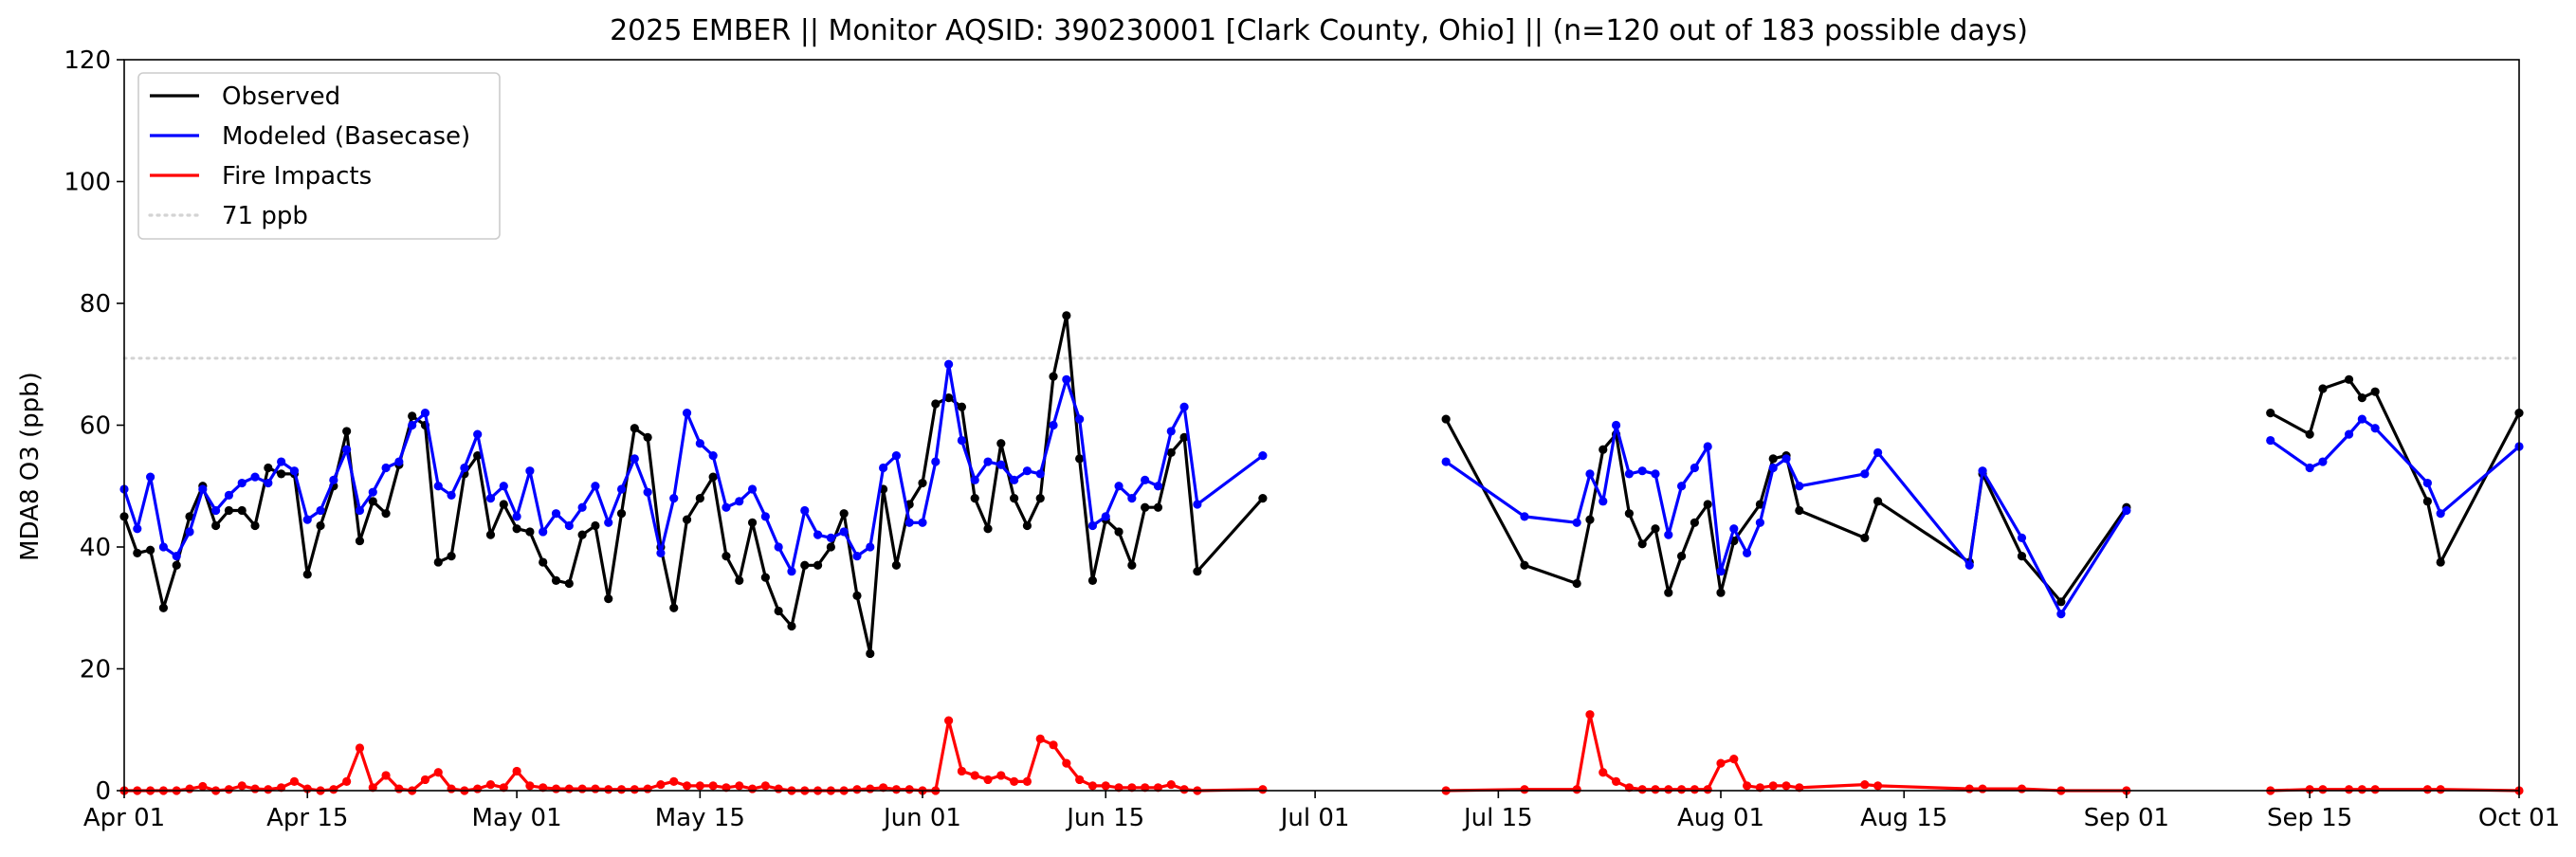  What do you see at coordinates (2519, 818) in the screenshot?
I see `x-tick-label: Oct 01` at bounding box center [2519, 818].